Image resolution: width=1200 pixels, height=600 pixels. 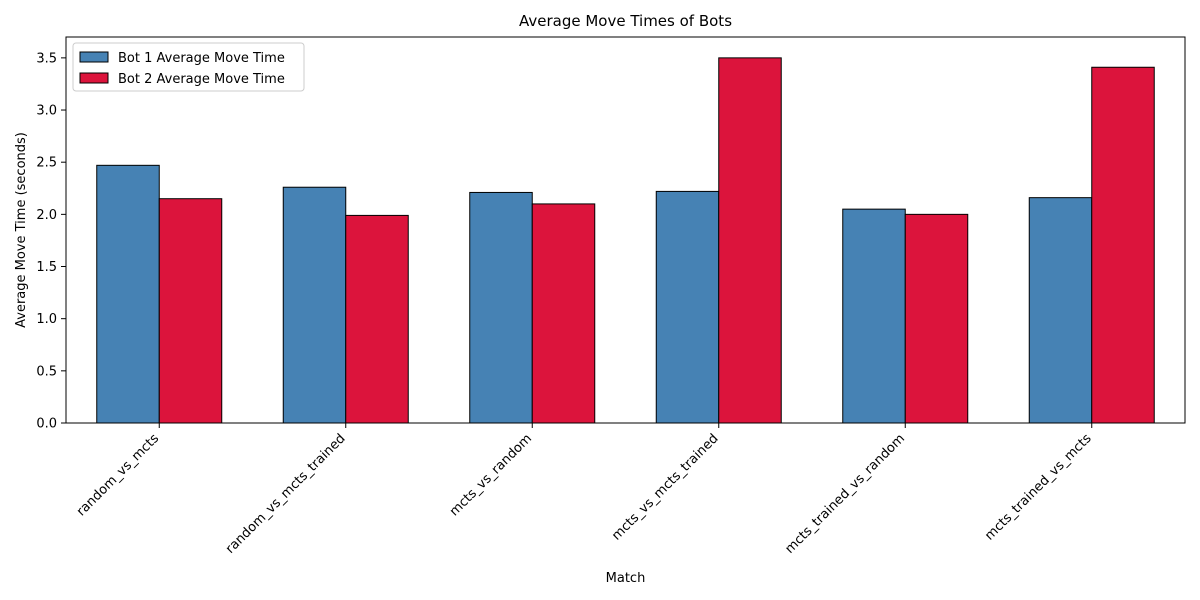 I want to click on legend-label-series2: Bot 2 Average Move Time, so click(x=201, y=79).